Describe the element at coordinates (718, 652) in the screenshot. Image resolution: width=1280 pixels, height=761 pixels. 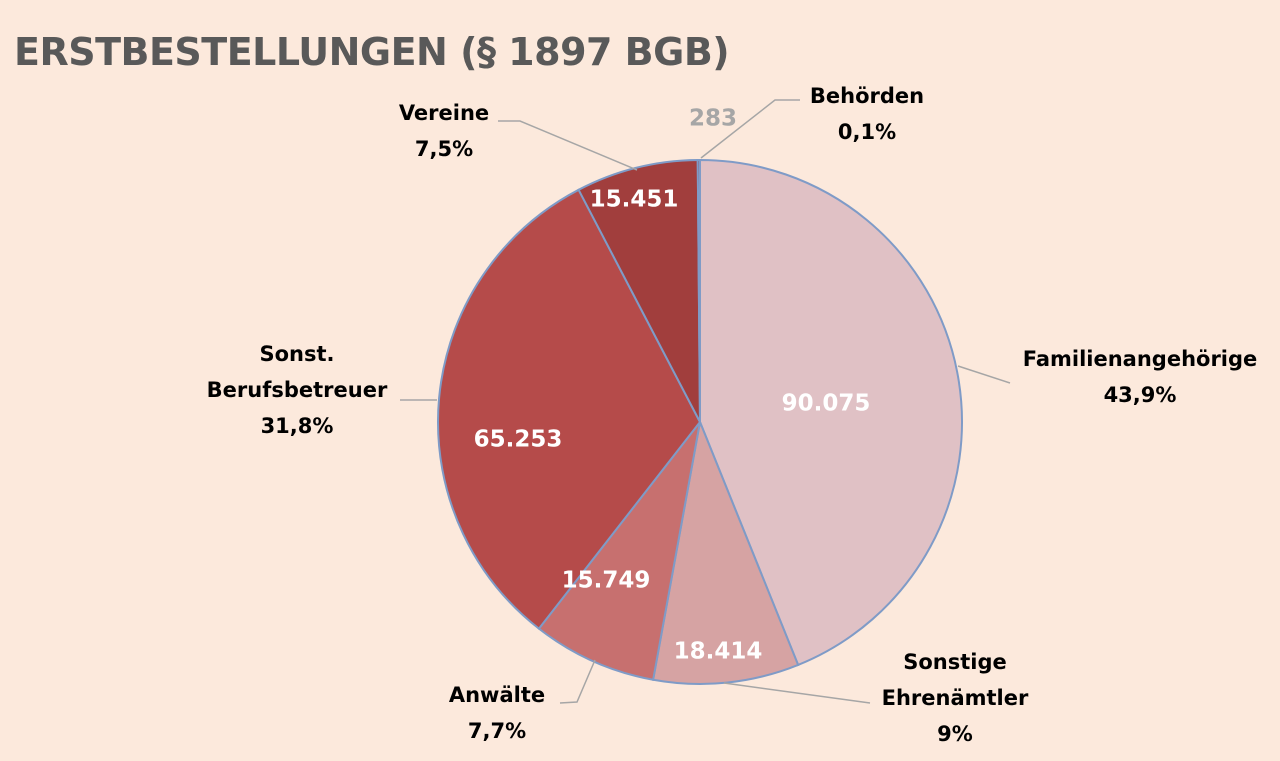
I see `value-label-2: 18.414` at that location.